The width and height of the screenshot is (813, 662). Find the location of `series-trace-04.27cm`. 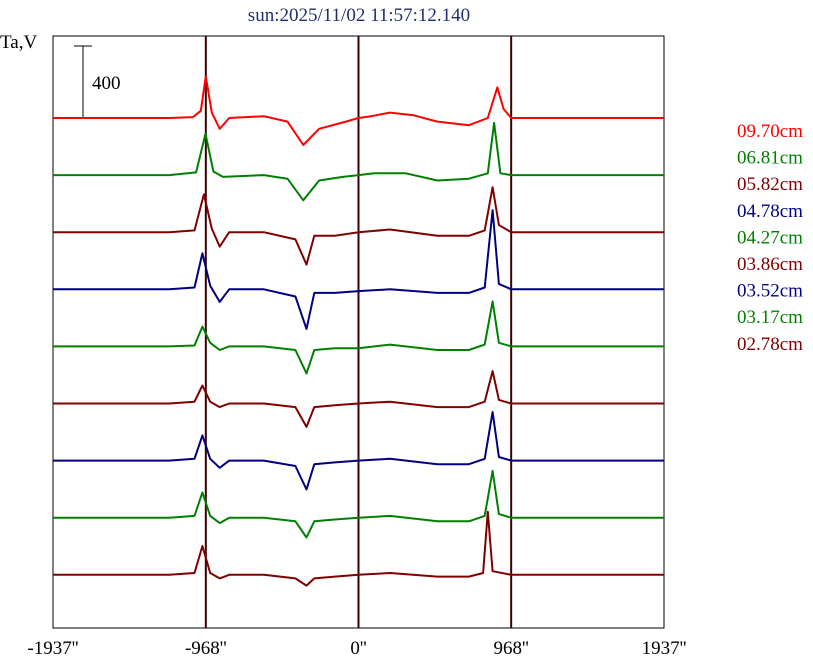

series-trace-04.27cm is located at coordinates (358, 337).